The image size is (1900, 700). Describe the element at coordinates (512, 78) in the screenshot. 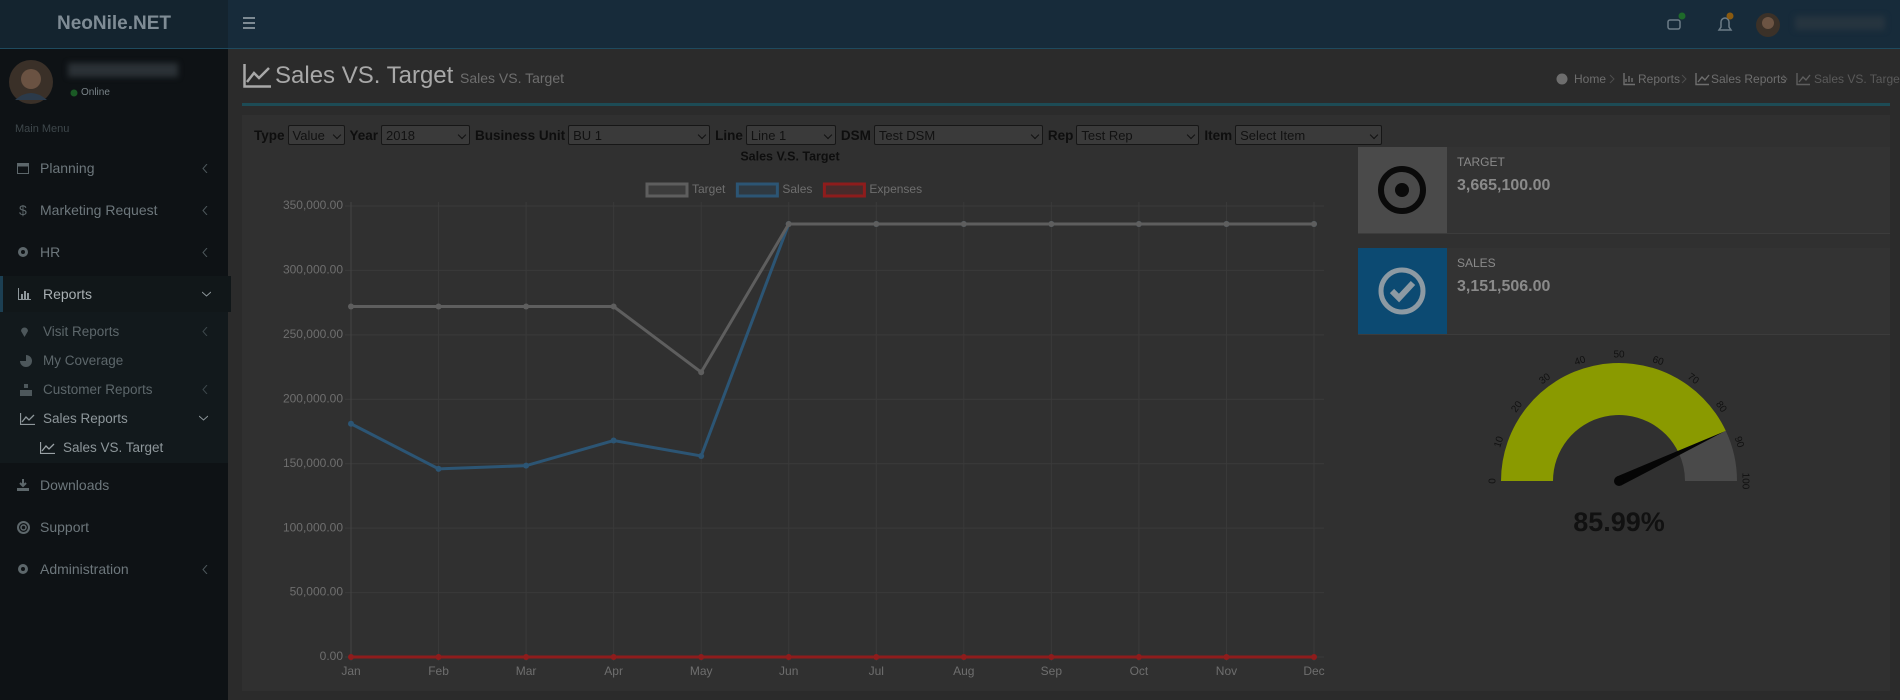

I see `page-subtitle: Sales VS. Target` at that location.